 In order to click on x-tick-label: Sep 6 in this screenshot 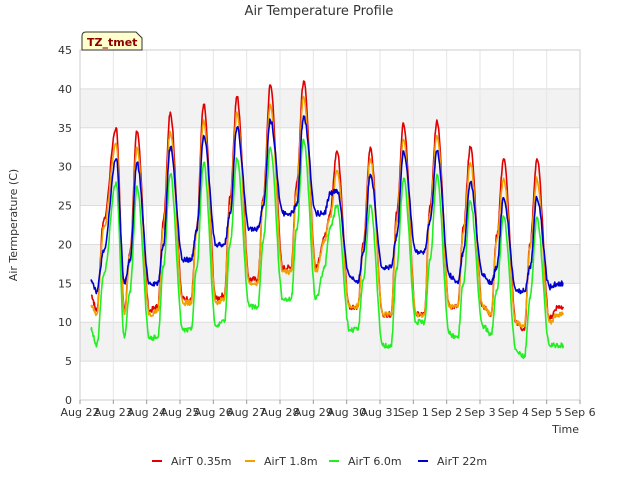, I will do `click(579, 412)`.